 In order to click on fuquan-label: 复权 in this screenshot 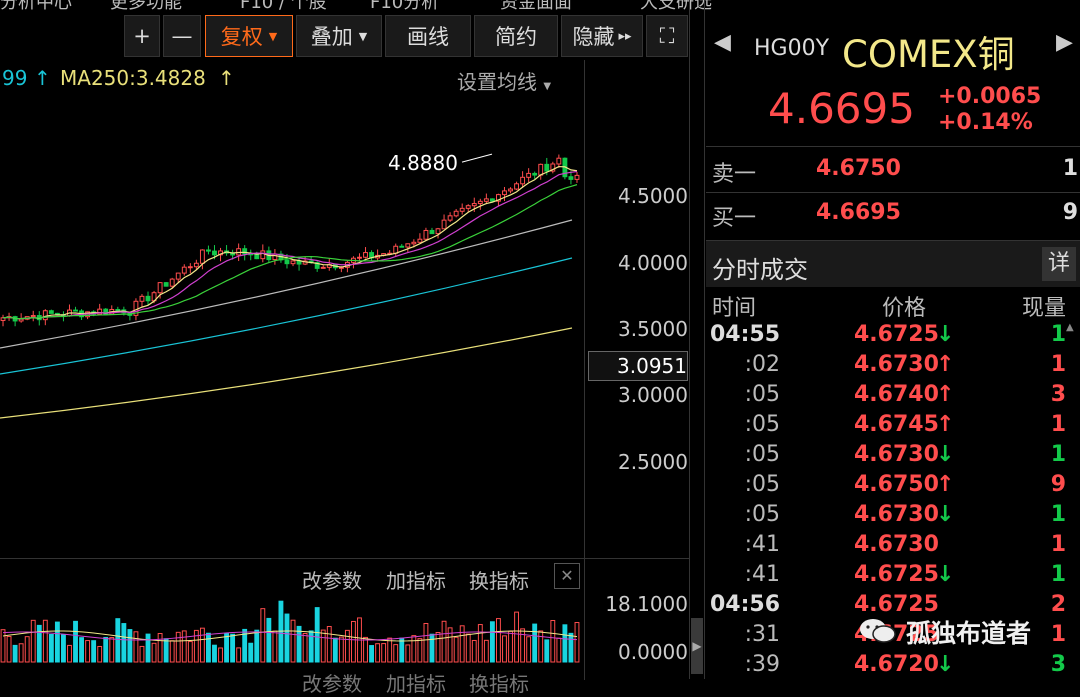, I will do `click(241, 37)`.